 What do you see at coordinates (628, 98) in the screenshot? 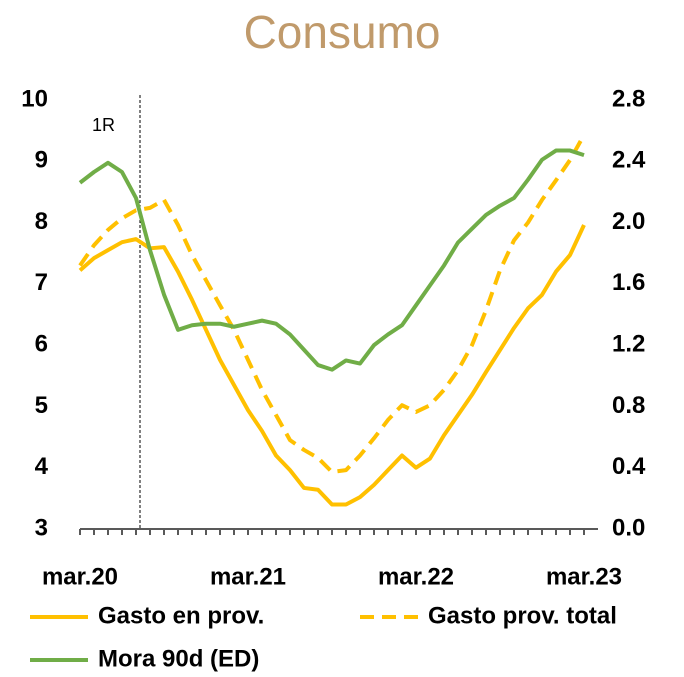
I see `y2-tick-label: 2.8` at bounding box center [628, 98].